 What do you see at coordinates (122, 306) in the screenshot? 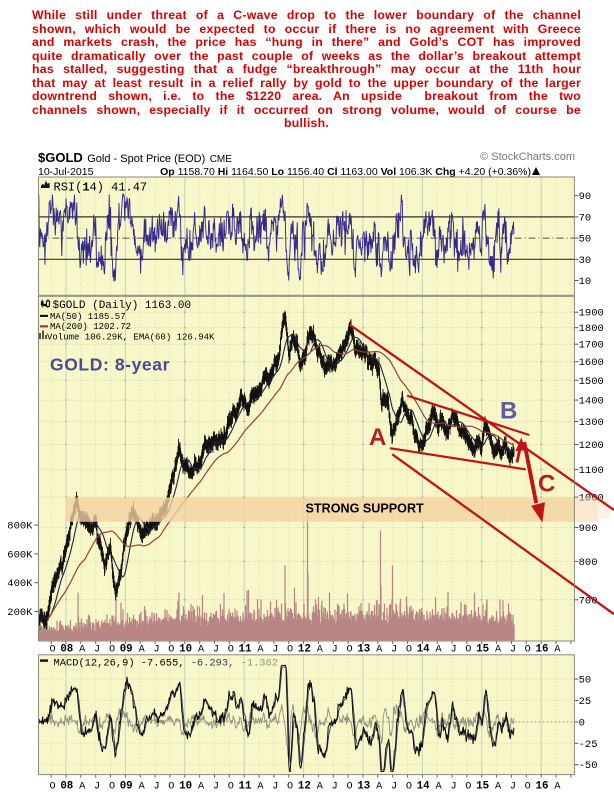
I see `svg-text: $GOLD (Daily) 1163.00` at bounding box center [122, 306].